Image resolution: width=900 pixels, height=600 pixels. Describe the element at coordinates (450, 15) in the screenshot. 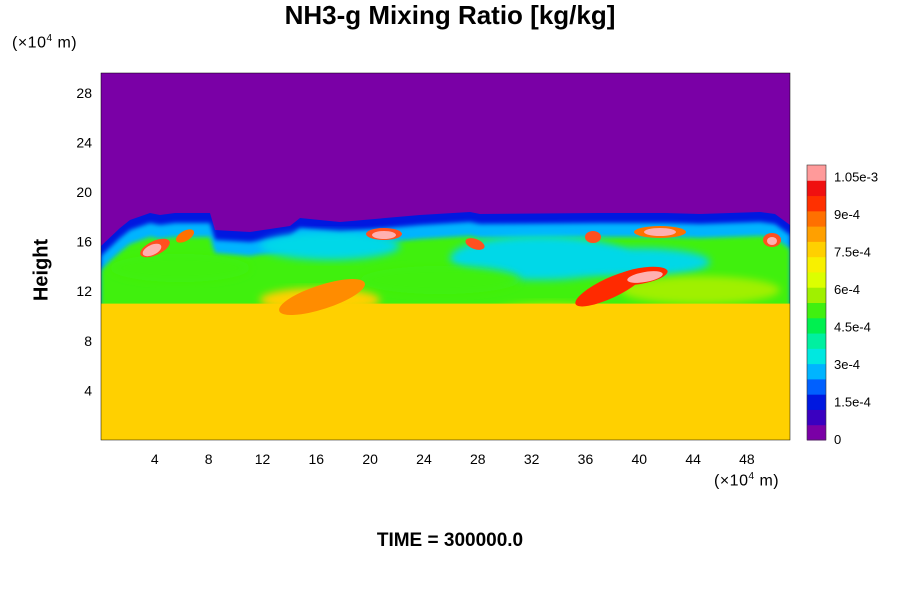

I see `chart-title: NH3-g Mixing Ratio [kg/kg]` at that location.